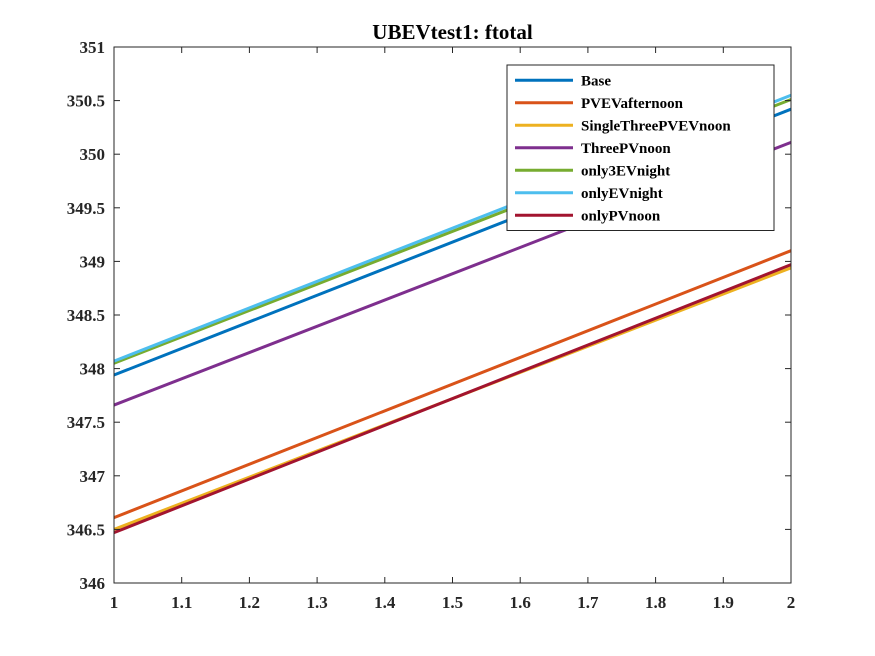  What do you see at coordinates (723, 602) in the screenshot?
I see `x-tick-label: 1.9` at bounding box center [723, 602].